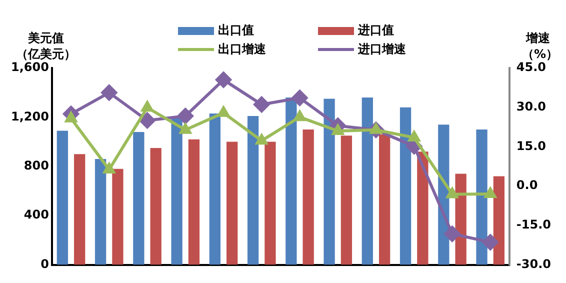 The height and width of the screenshot is (283, 566). I want to click on y2-tick-label: -30.0, so click(534, 263).